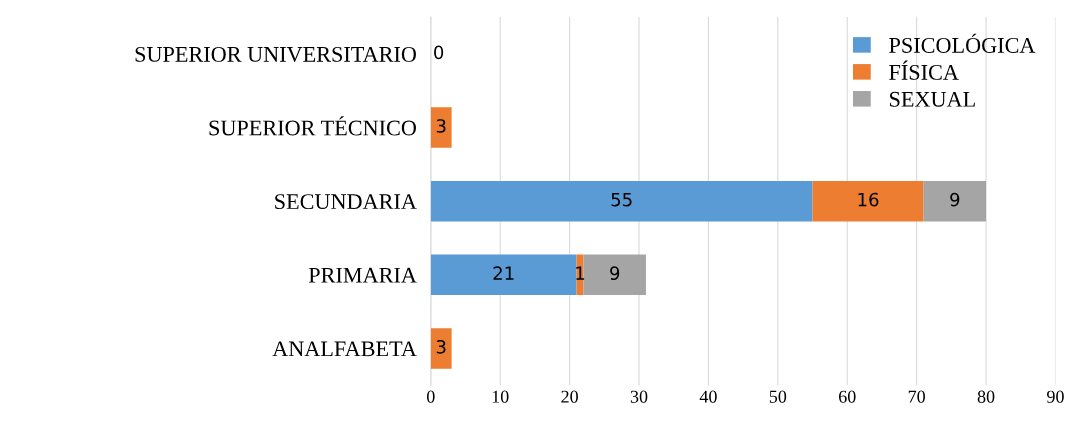 This screenshot has width=1077, height=428. I want to click on data-label: 16, so click(868, 199).